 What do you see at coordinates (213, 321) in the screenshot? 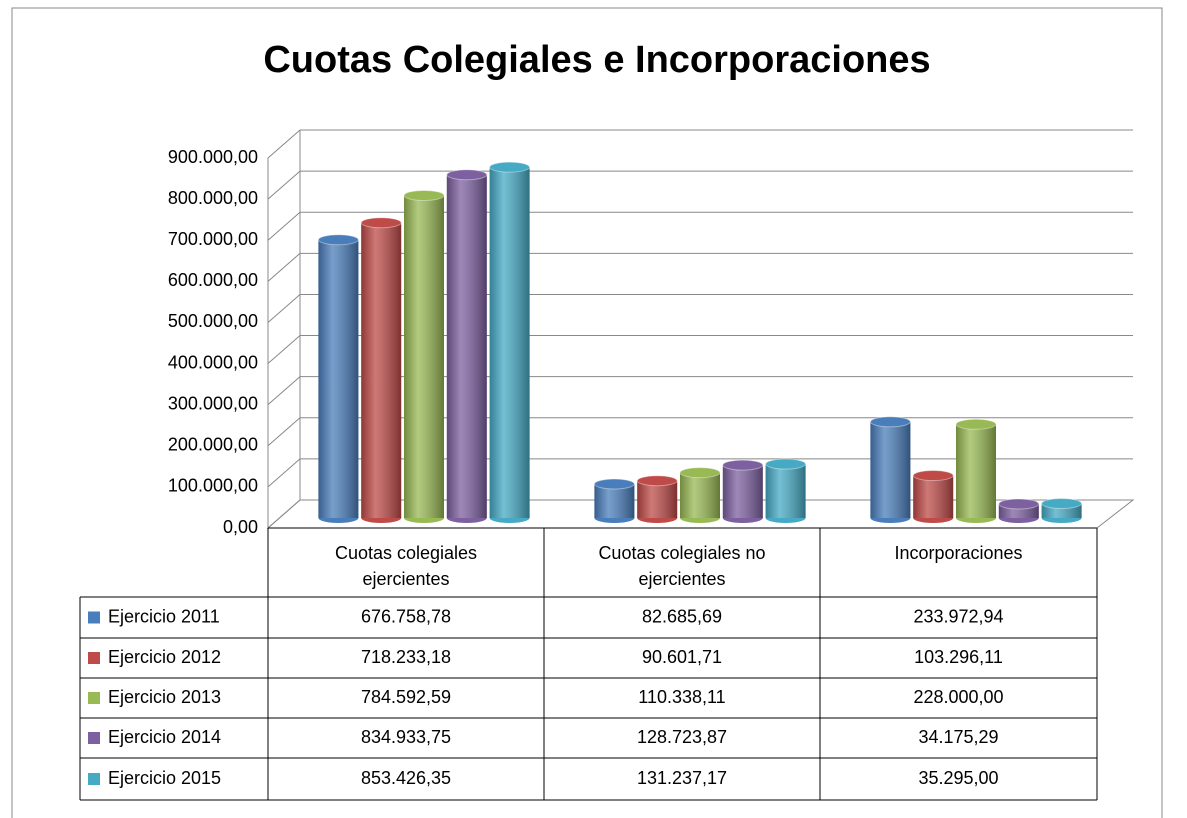
I see `y-tick-label: 500.000,00` at bounding box center [213, 321].